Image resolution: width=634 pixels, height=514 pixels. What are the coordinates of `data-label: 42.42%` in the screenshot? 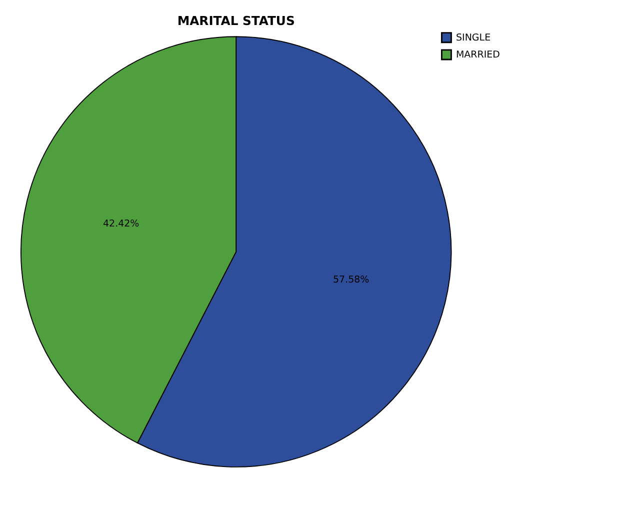 It's located at (121, 224).